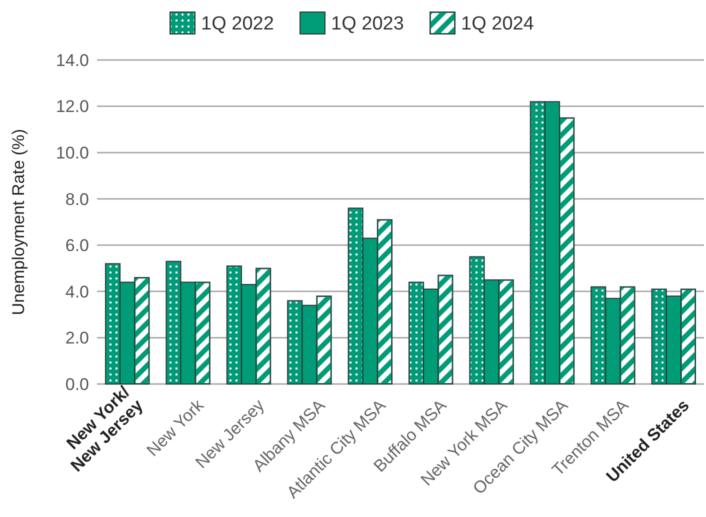 This screenshot has width=706, height=517. Describe the element at coordinates (497, 24) in the screenshot. I see `legend-label: 1Q 2024` at that location.